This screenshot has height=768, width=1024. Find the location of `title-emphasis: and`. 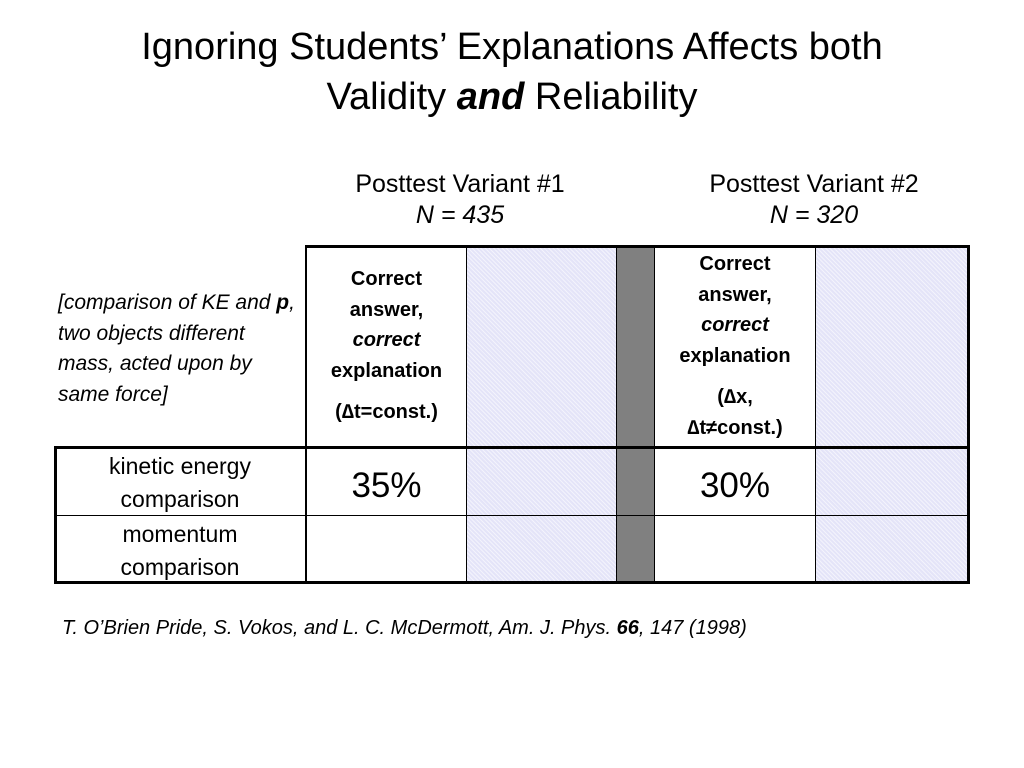

title-emphasis: and is located at coordinates (490, 97).